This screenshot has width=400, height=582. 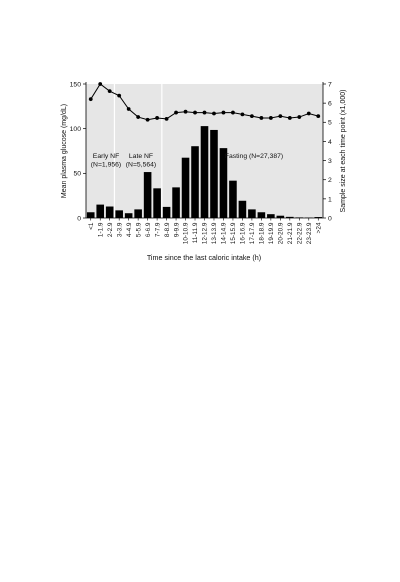 I want to click on x-tick-label-23: 23-23.9, so click(x=309, y=233).